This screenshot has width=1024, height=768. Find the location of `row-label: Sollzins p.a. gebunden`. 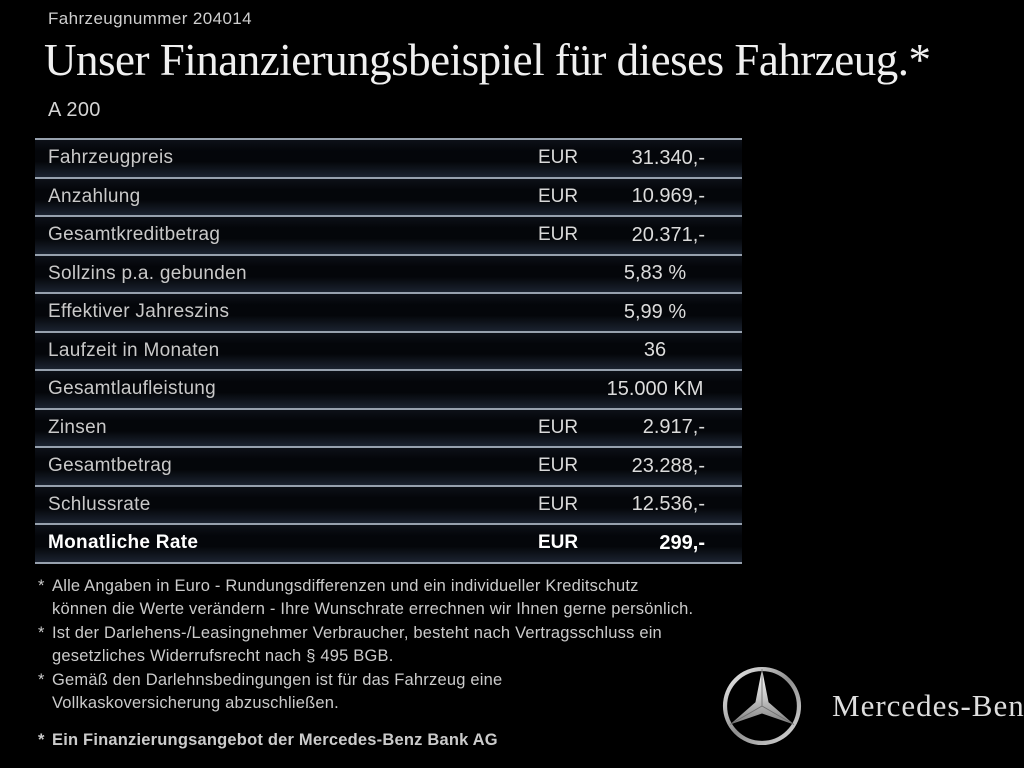

row-label: Sollzins p.a. gebunden is located at coordinates (147, 273).